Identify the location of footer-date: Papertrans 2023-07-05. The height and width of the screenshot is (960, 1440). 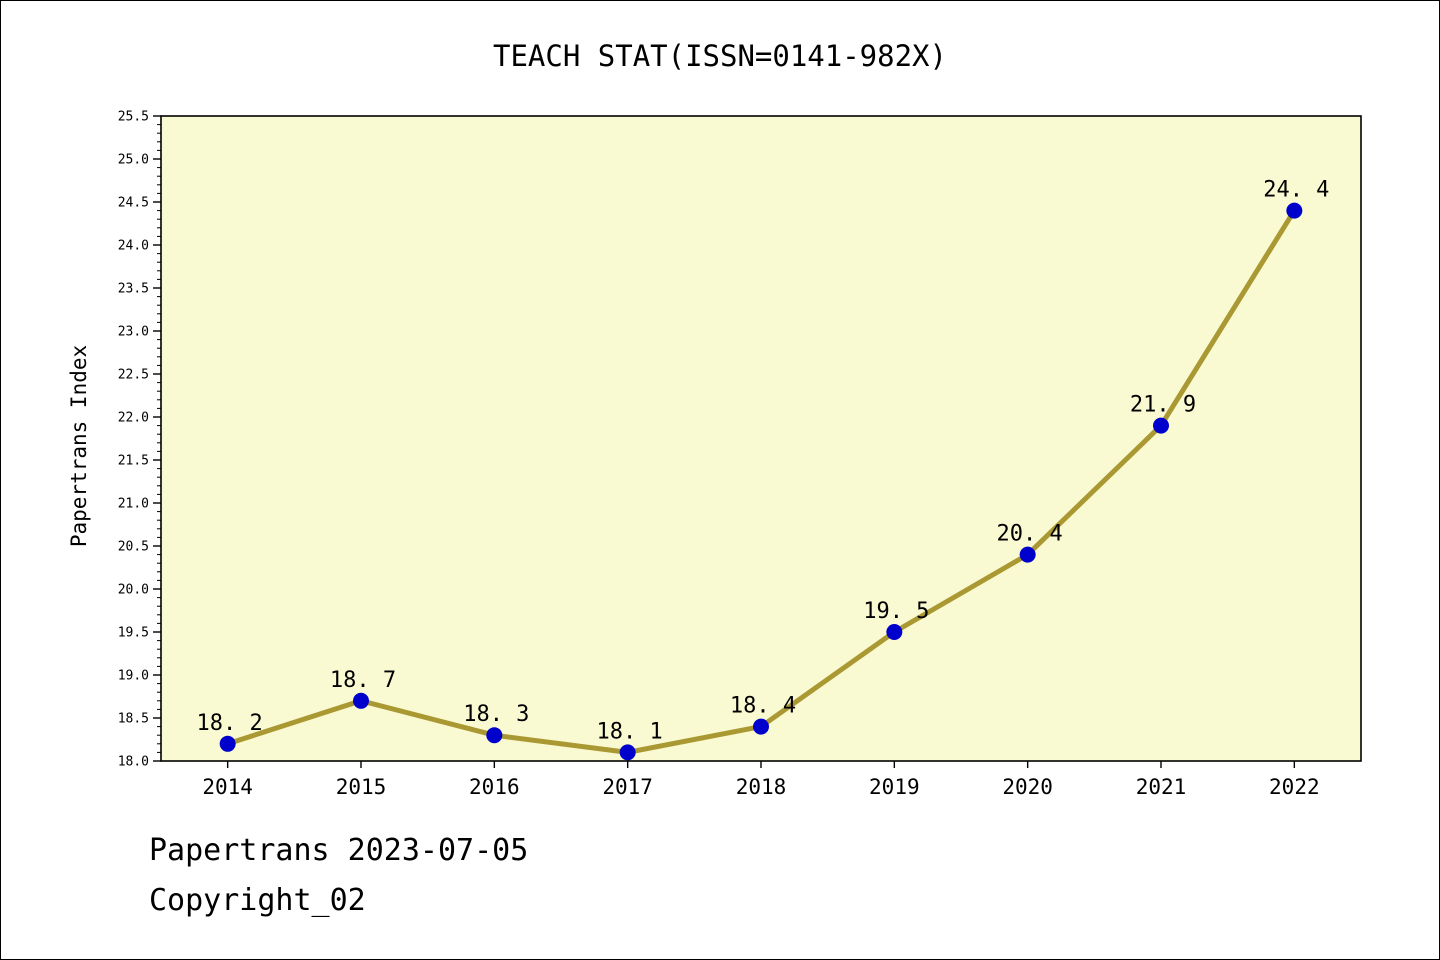
(339, 850).